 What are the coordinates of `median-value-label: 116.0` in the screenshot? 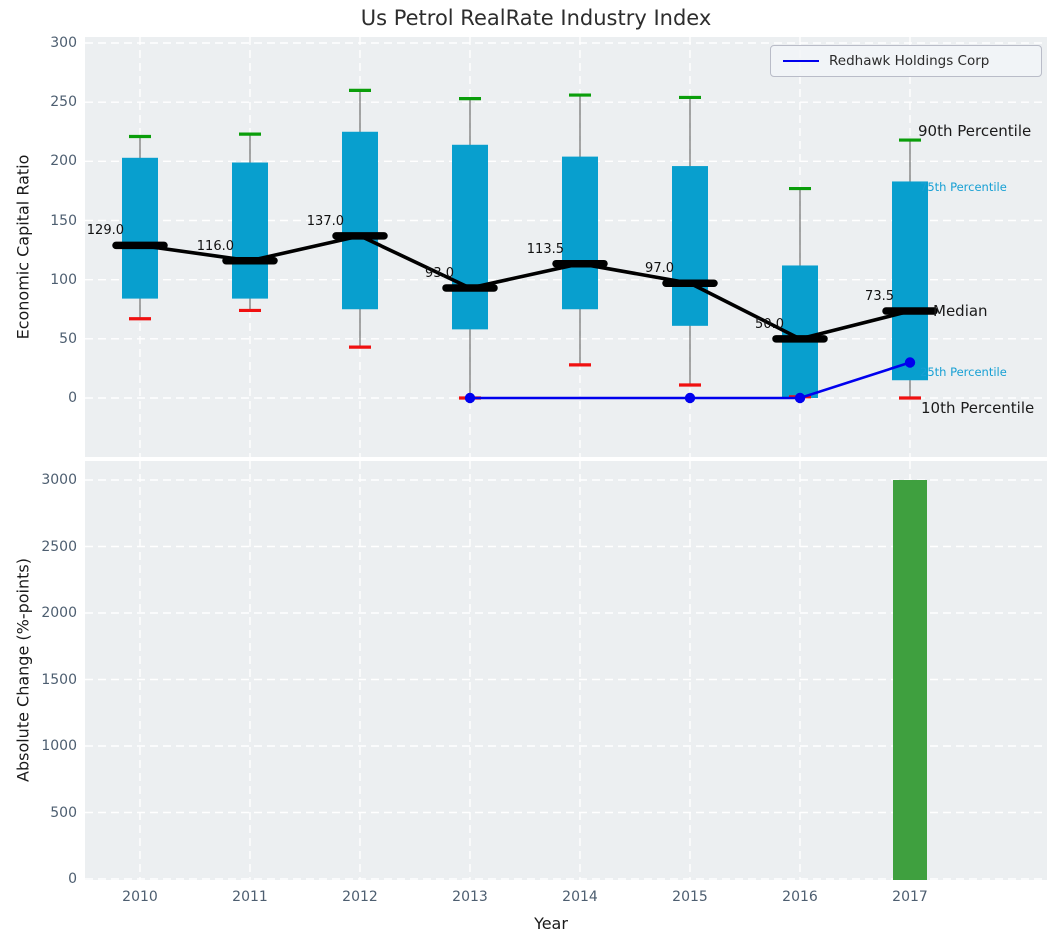 It's located at (215, 246).